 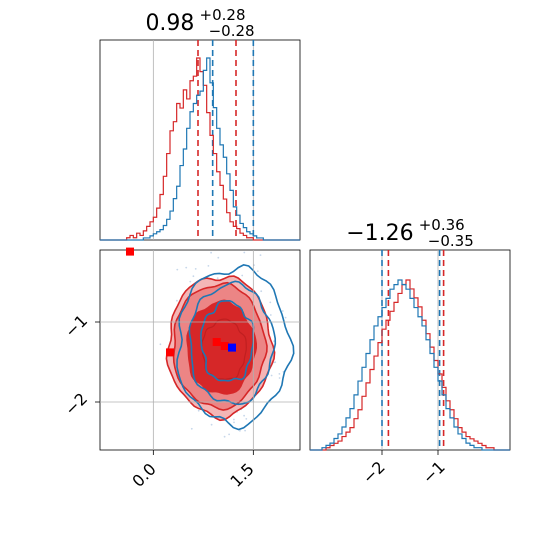 I want to click on x-tick-label: 0.0, so click(x=143, y=474).